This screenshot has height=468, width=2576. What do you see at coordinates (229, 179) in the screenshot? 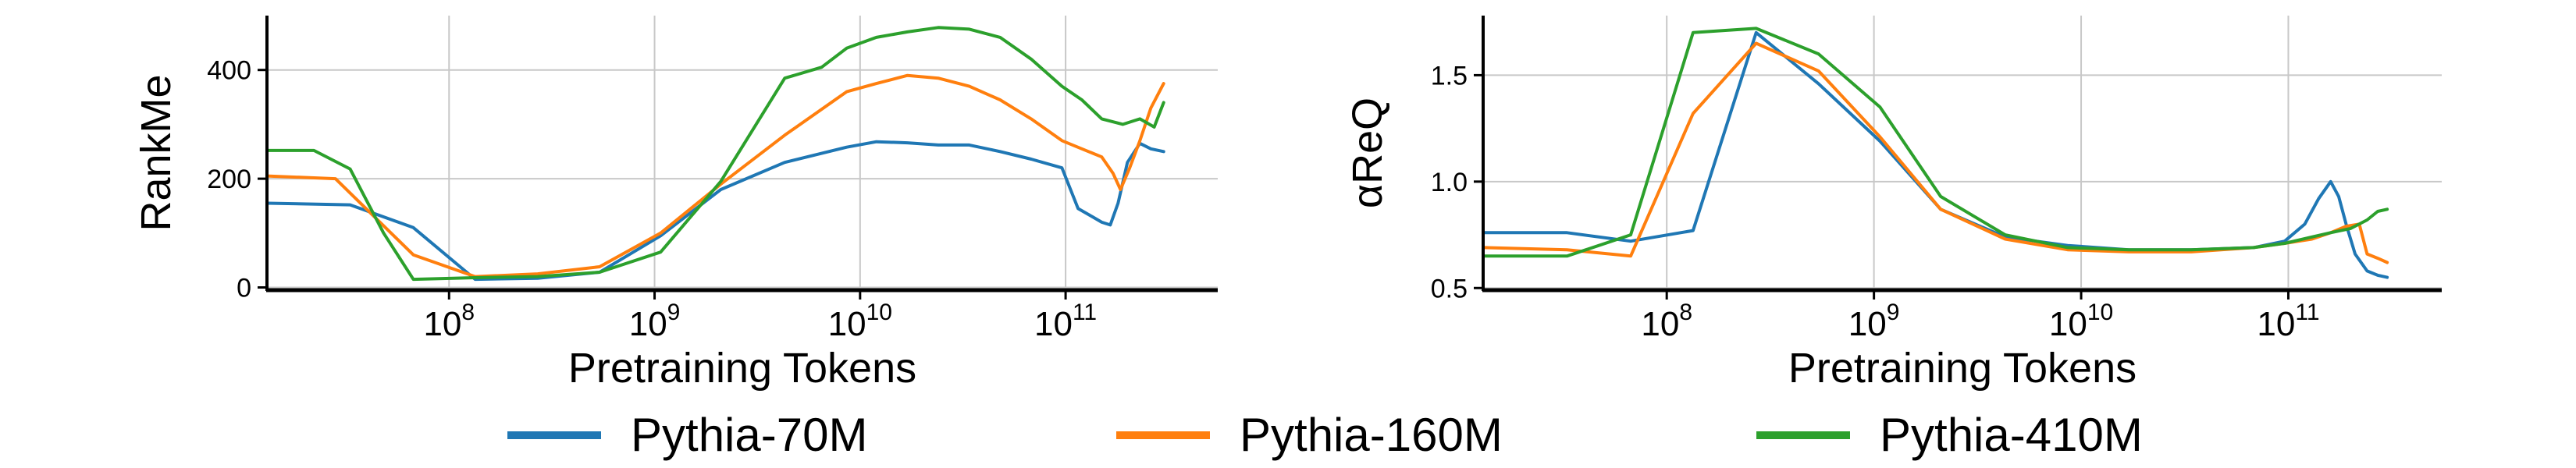
I see `y-tick-label: 200` at bounding box center [229, 179].